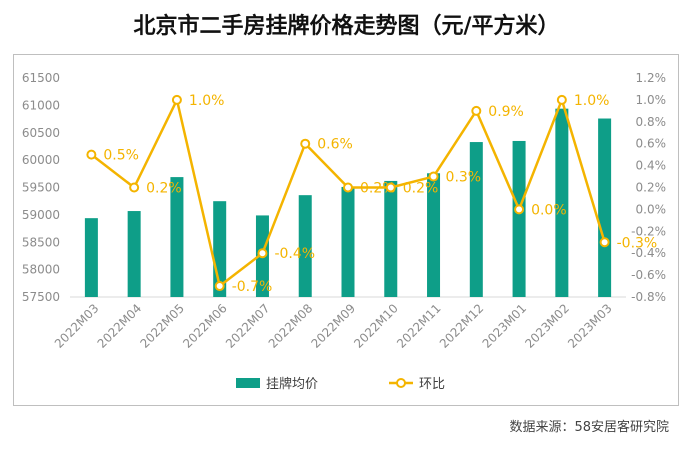 The height and width of the screenshot is (454, 693). Describe the element at coordinates (419, 326) in the screenshot. I see `x-tick-label: 2022M11` at that location.